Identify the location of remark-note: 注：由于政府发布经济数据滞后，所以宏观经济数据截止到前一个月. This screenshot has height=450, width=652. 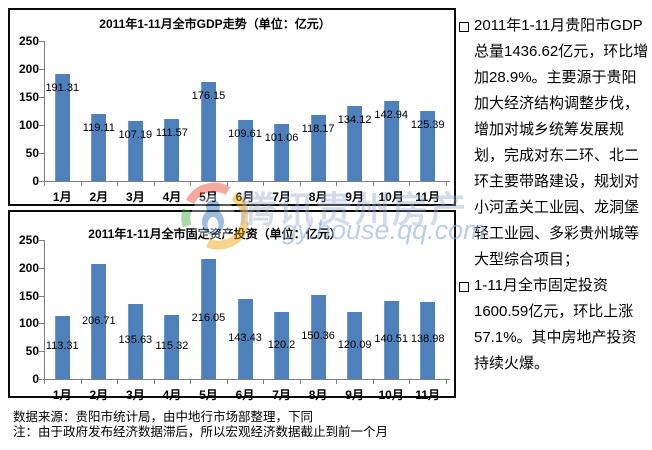
(201, 431).